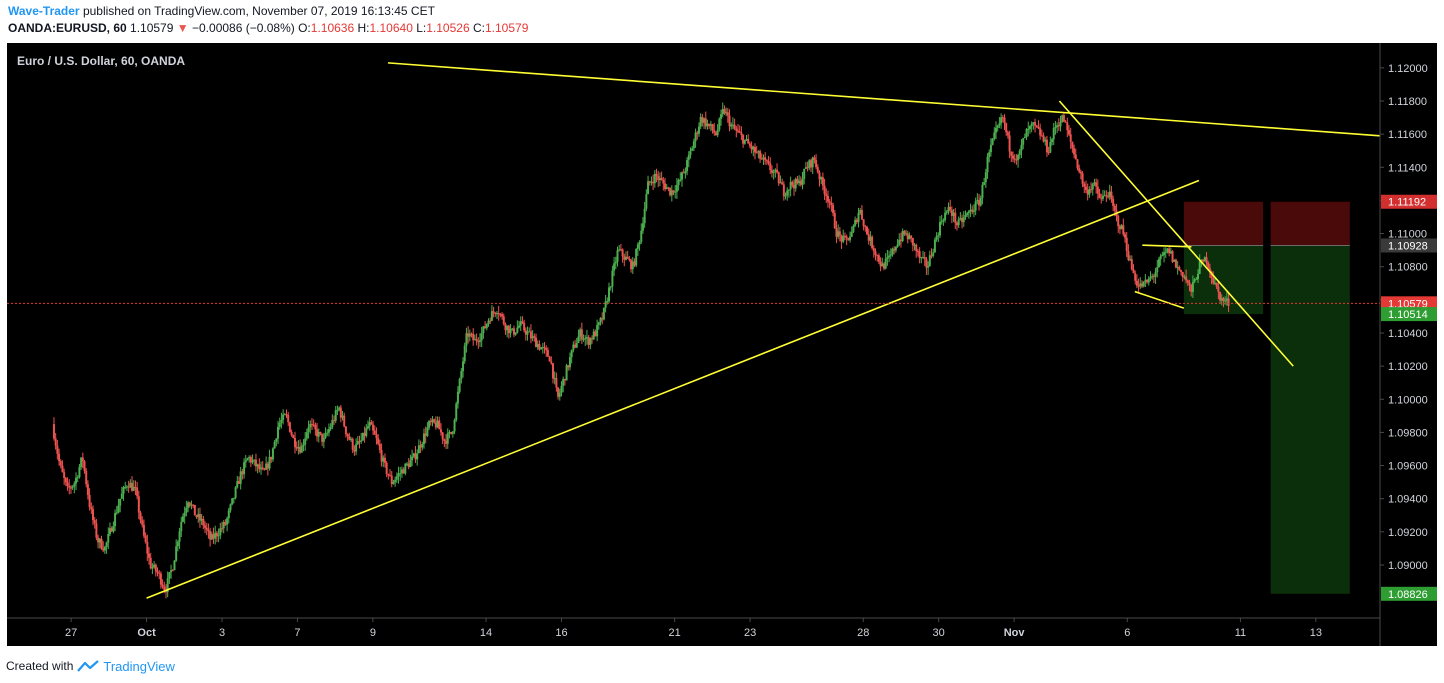 Image resolution: width=1444 pixels, height=683 pixels. I want to click on high-label: H:, so click(363, 28).